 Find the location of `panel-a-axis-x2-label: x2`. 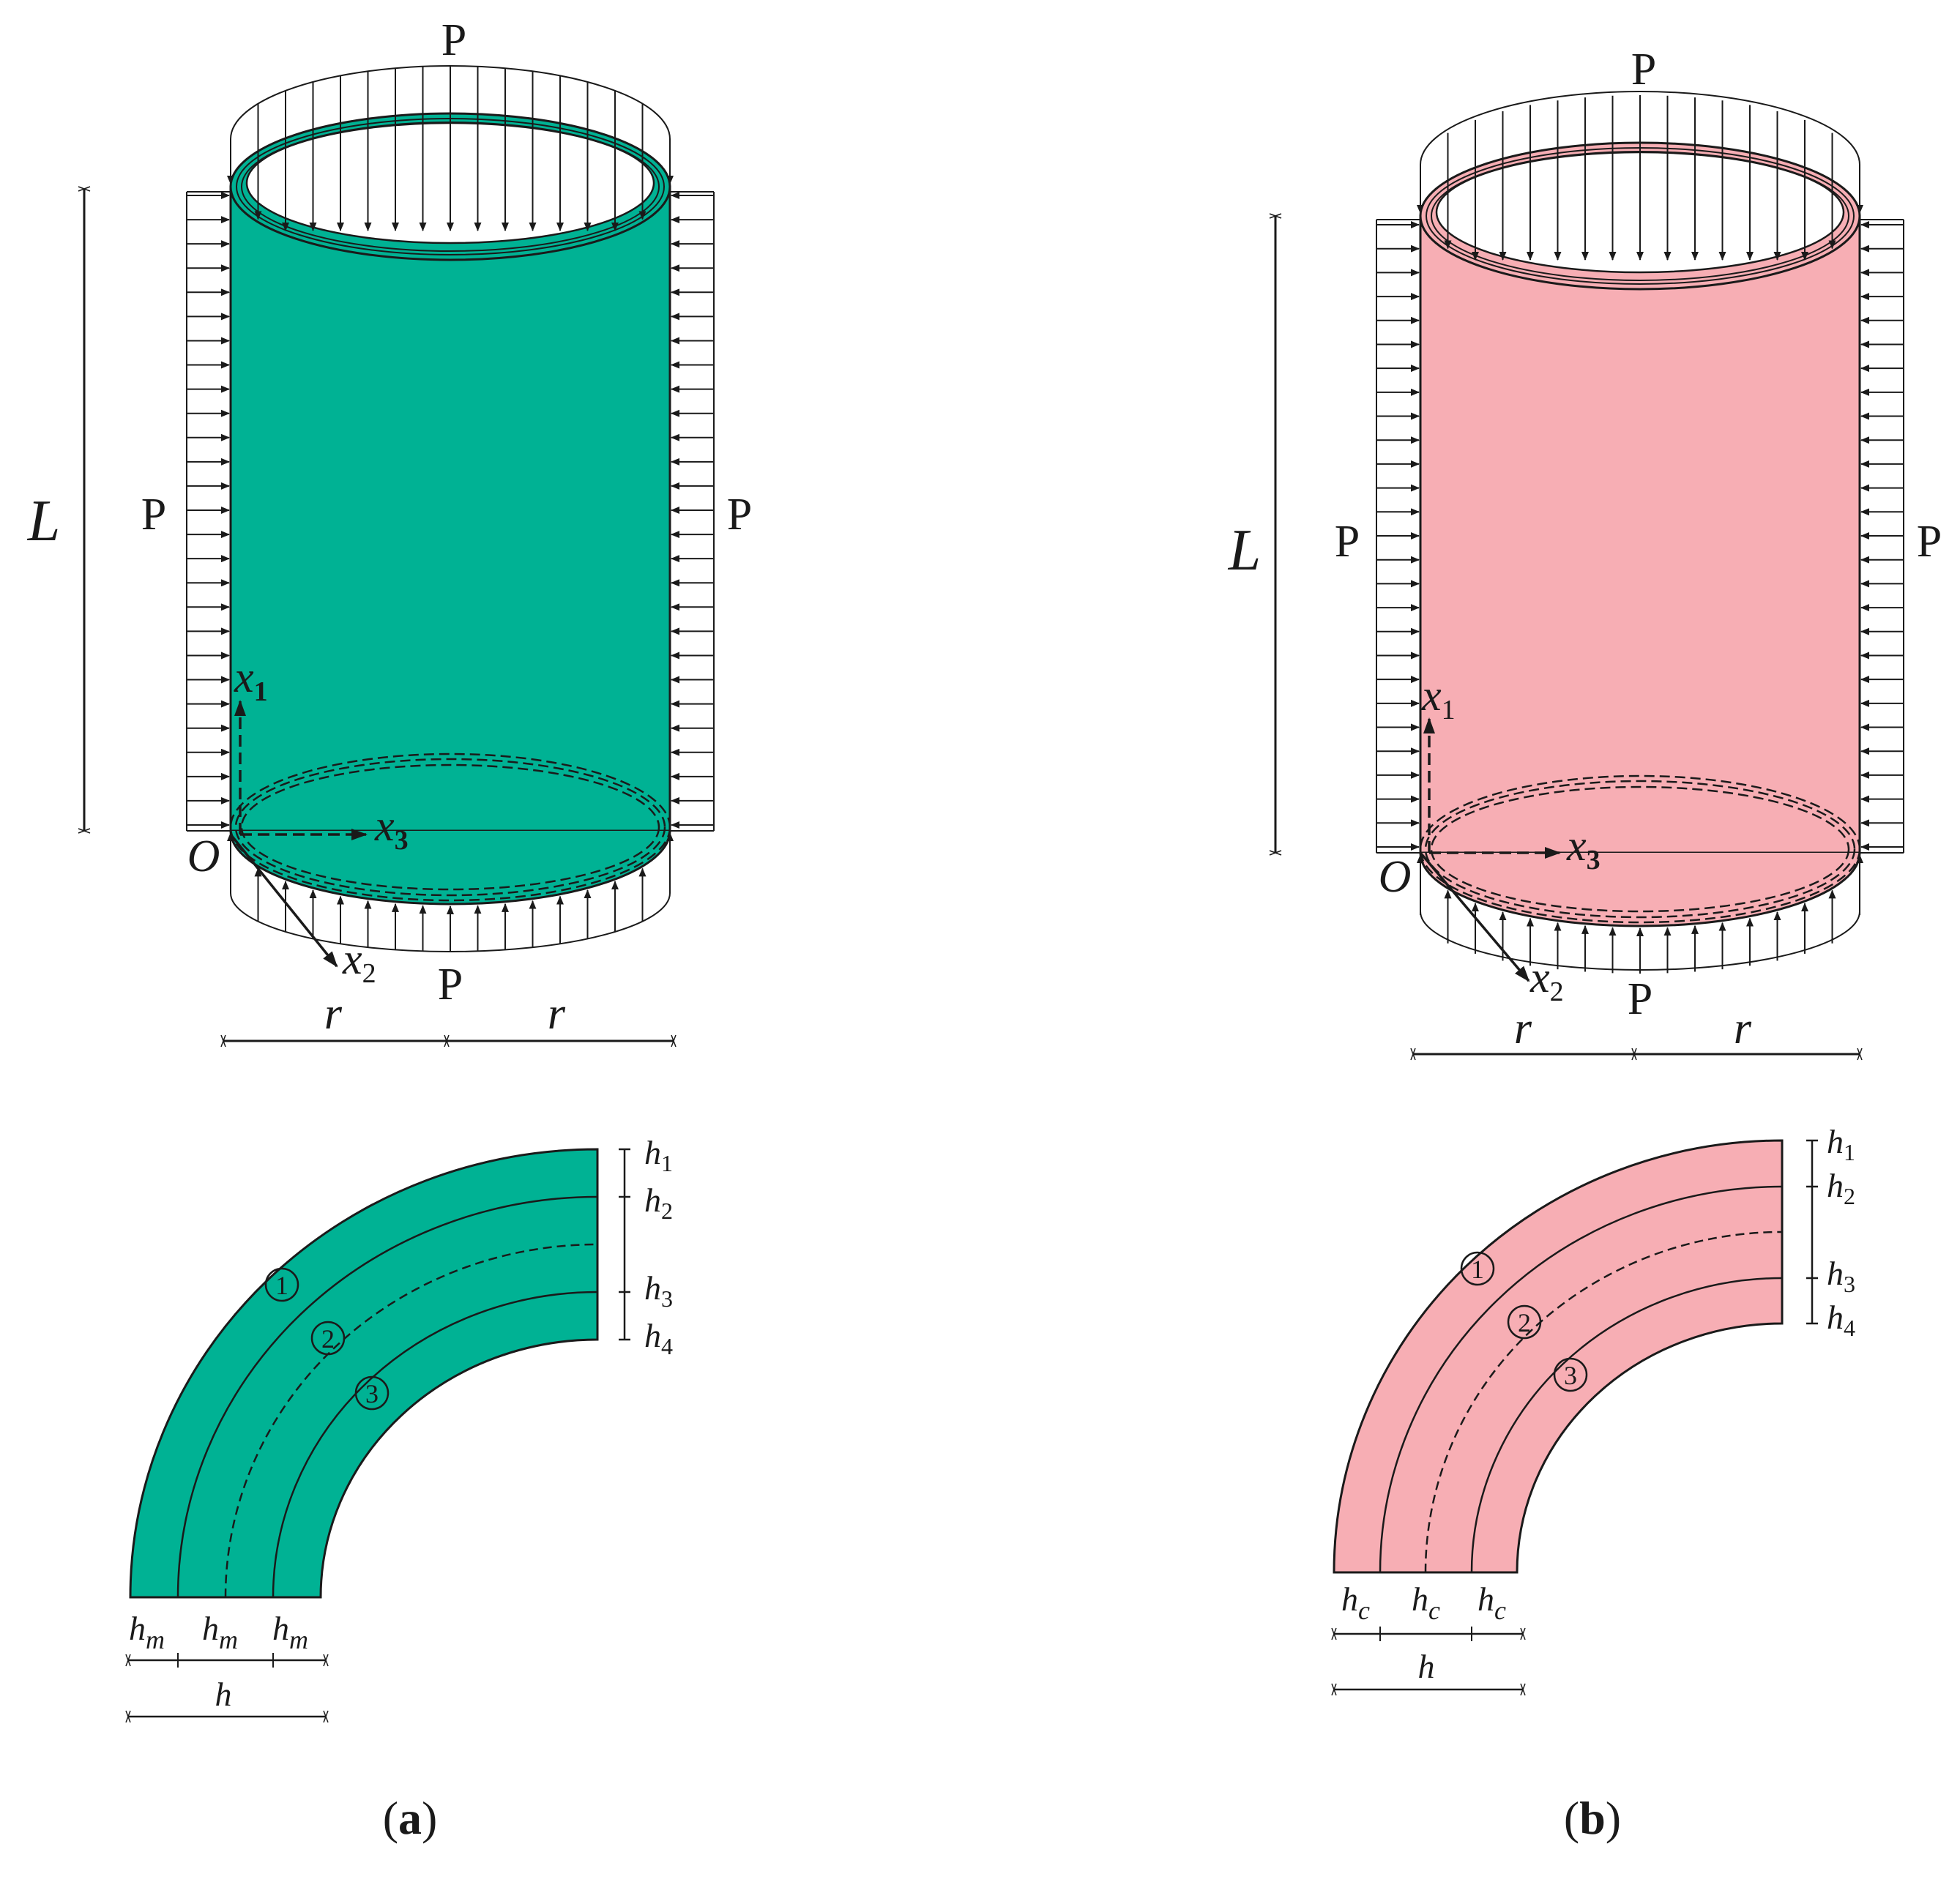

panel-a-axis-x2-label: x2 is located at coordinates (359, 962).